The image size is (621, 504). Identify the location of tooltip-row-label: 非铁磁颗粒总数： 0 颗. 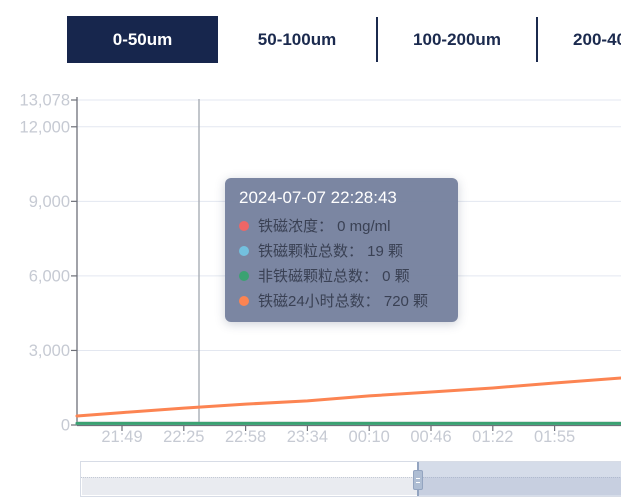
(334, 276).